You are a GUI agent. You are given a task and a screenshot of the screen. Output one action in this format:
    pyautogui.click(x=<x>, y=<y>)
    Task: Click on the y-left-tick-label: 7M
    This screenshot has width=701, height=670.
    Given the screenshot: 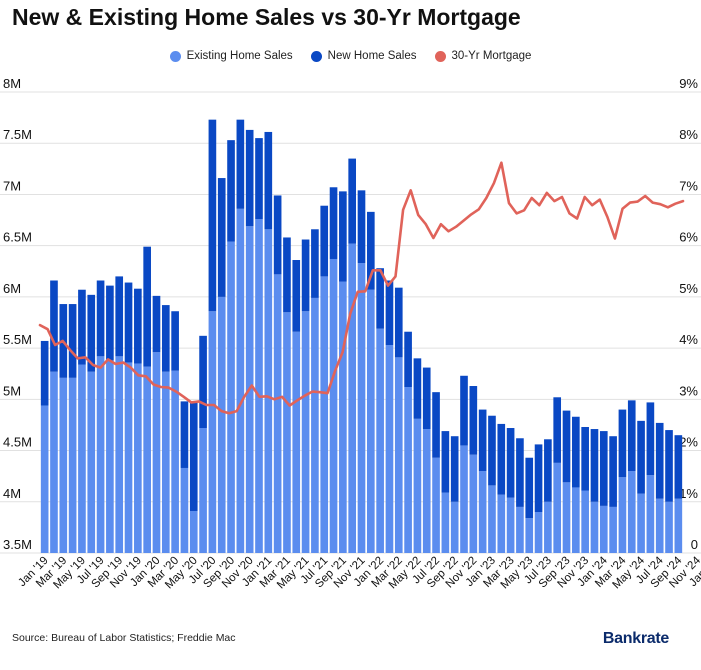 What is the action you would take?
    pyautogui.click(x=12, y=185)
    